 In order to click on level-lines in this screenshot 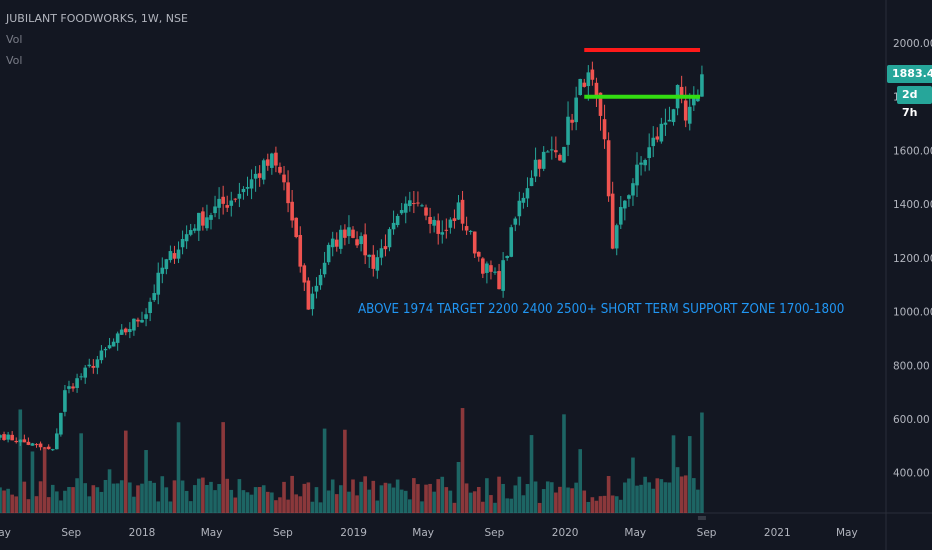, I will do `click(642, 73)`.